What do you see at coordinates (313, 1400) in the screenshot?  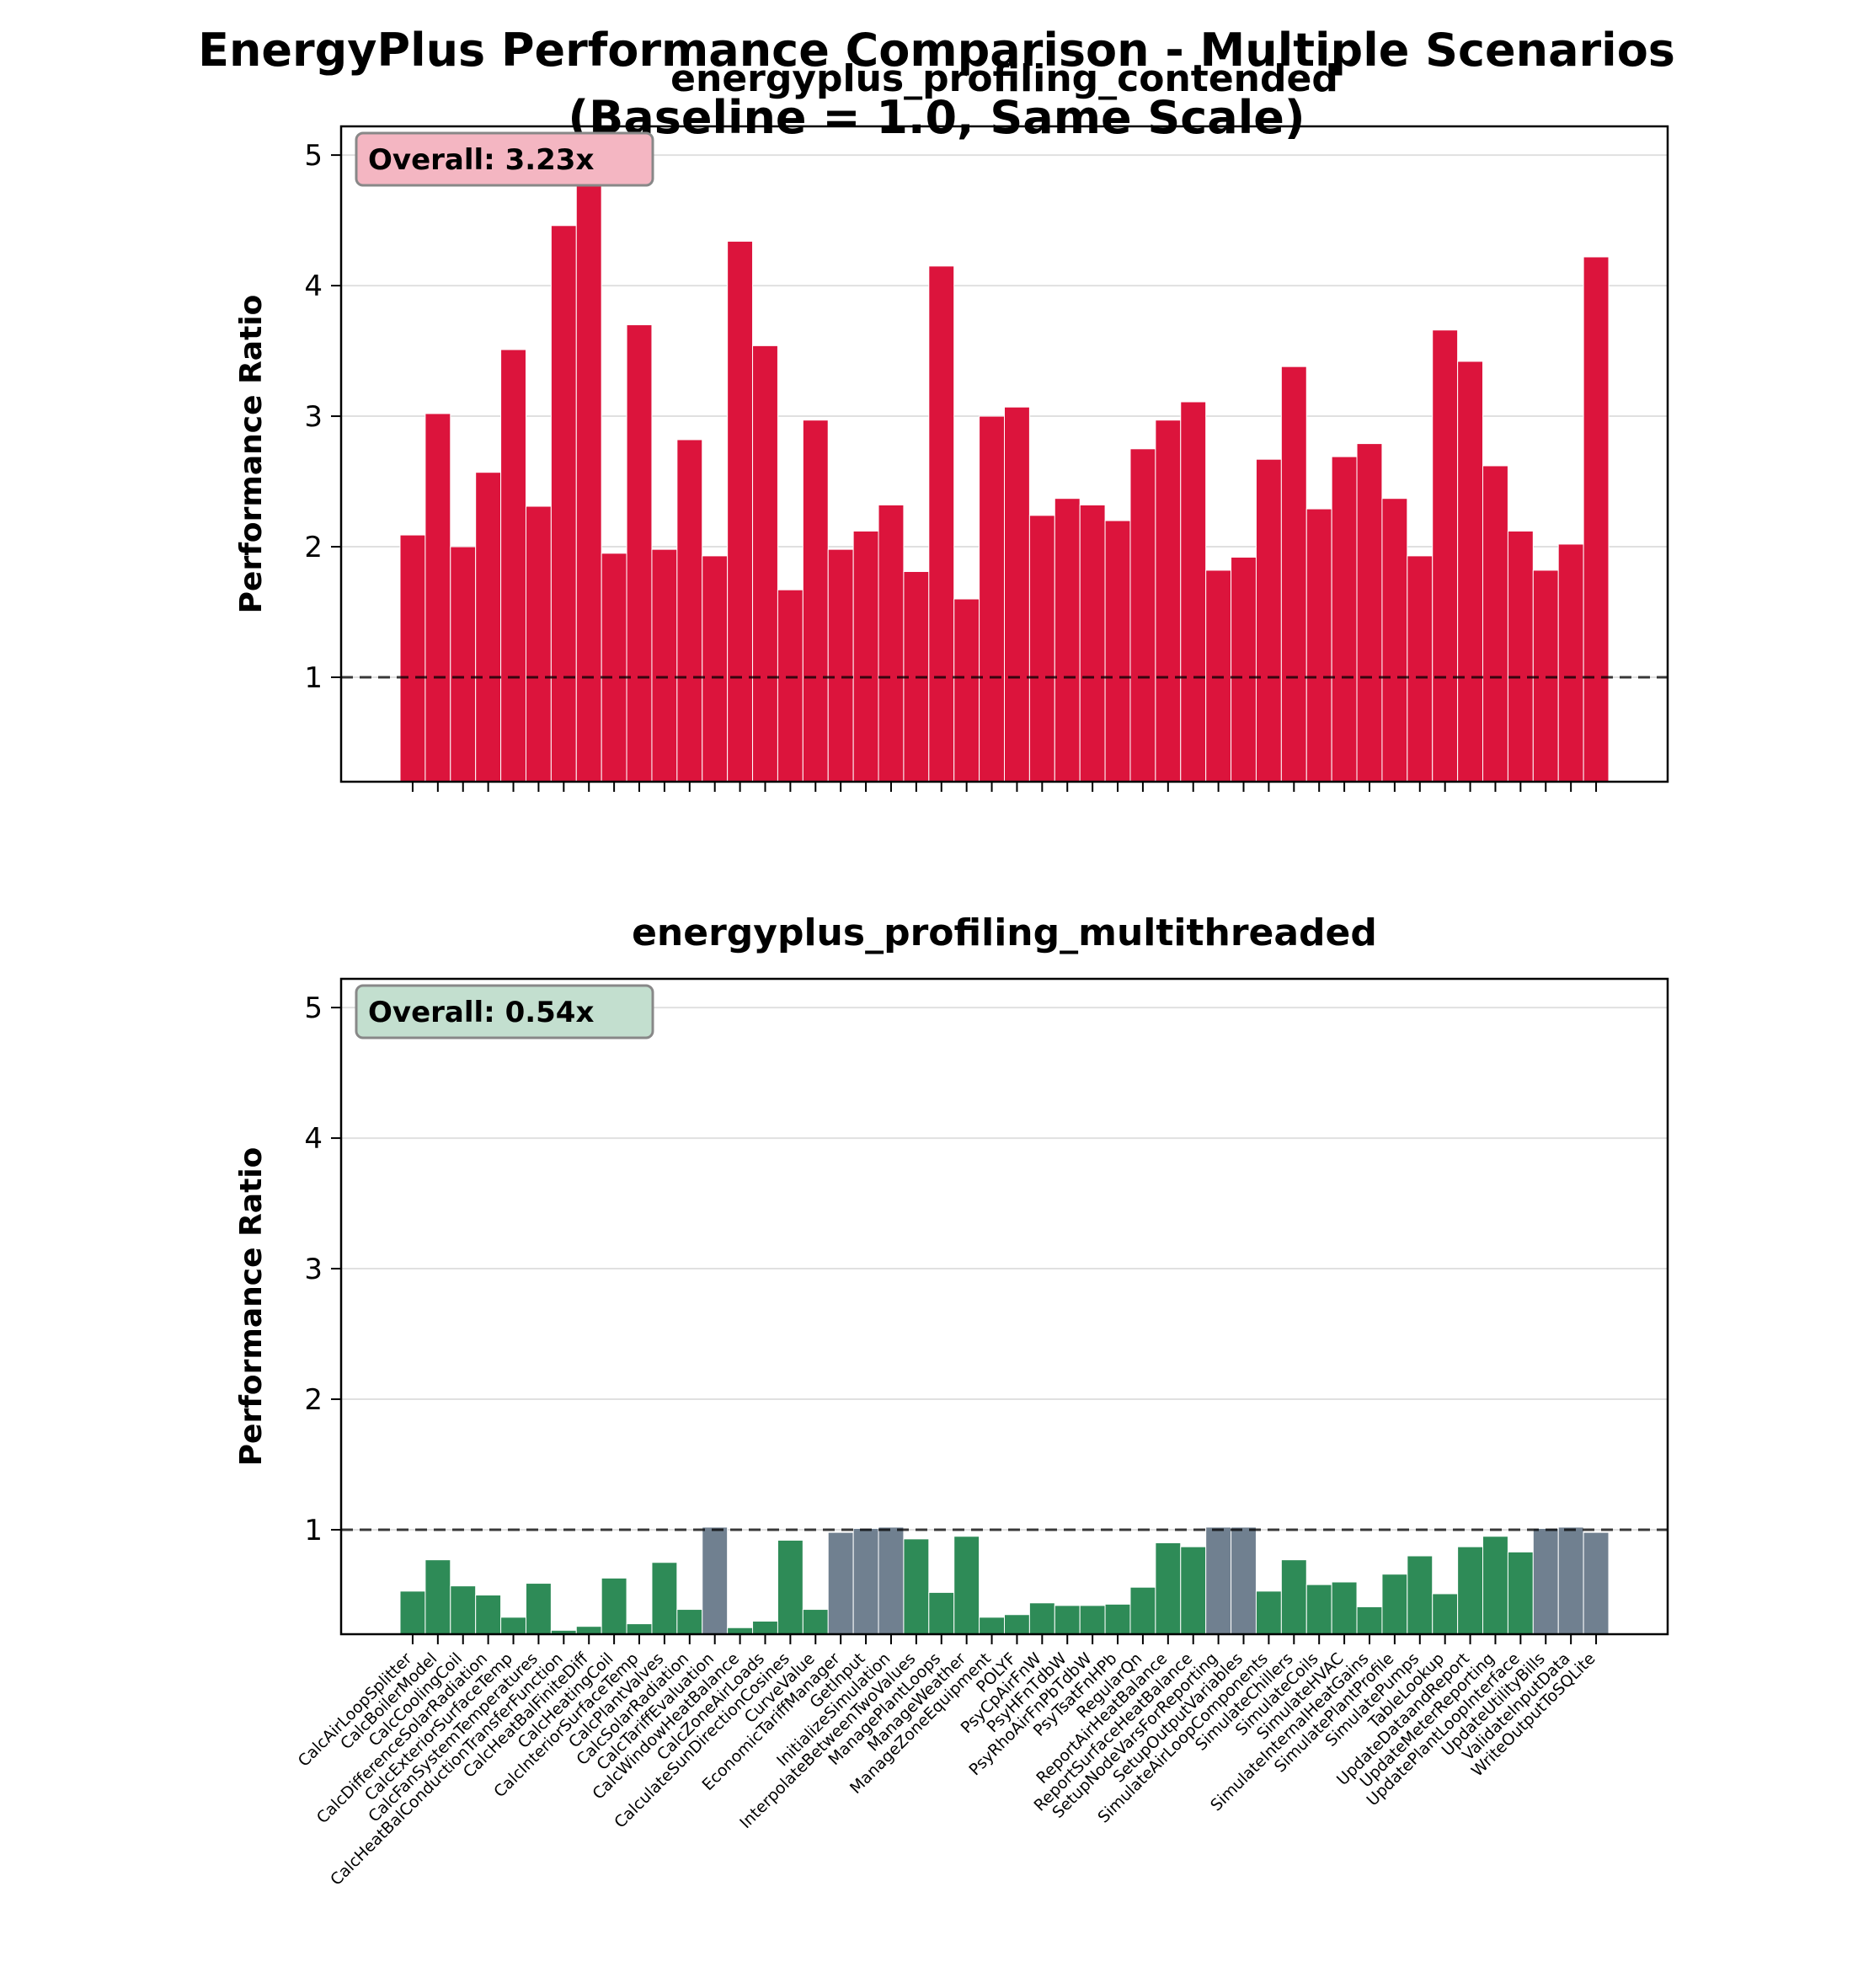 I see `chart2-ytick-label: 2` at bounding box center [313, 1400].